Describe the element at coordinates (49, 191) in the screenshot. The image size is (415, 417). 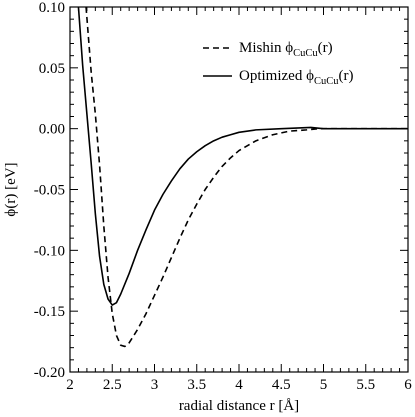
I see `y-tick-label: -0.05` at that location.